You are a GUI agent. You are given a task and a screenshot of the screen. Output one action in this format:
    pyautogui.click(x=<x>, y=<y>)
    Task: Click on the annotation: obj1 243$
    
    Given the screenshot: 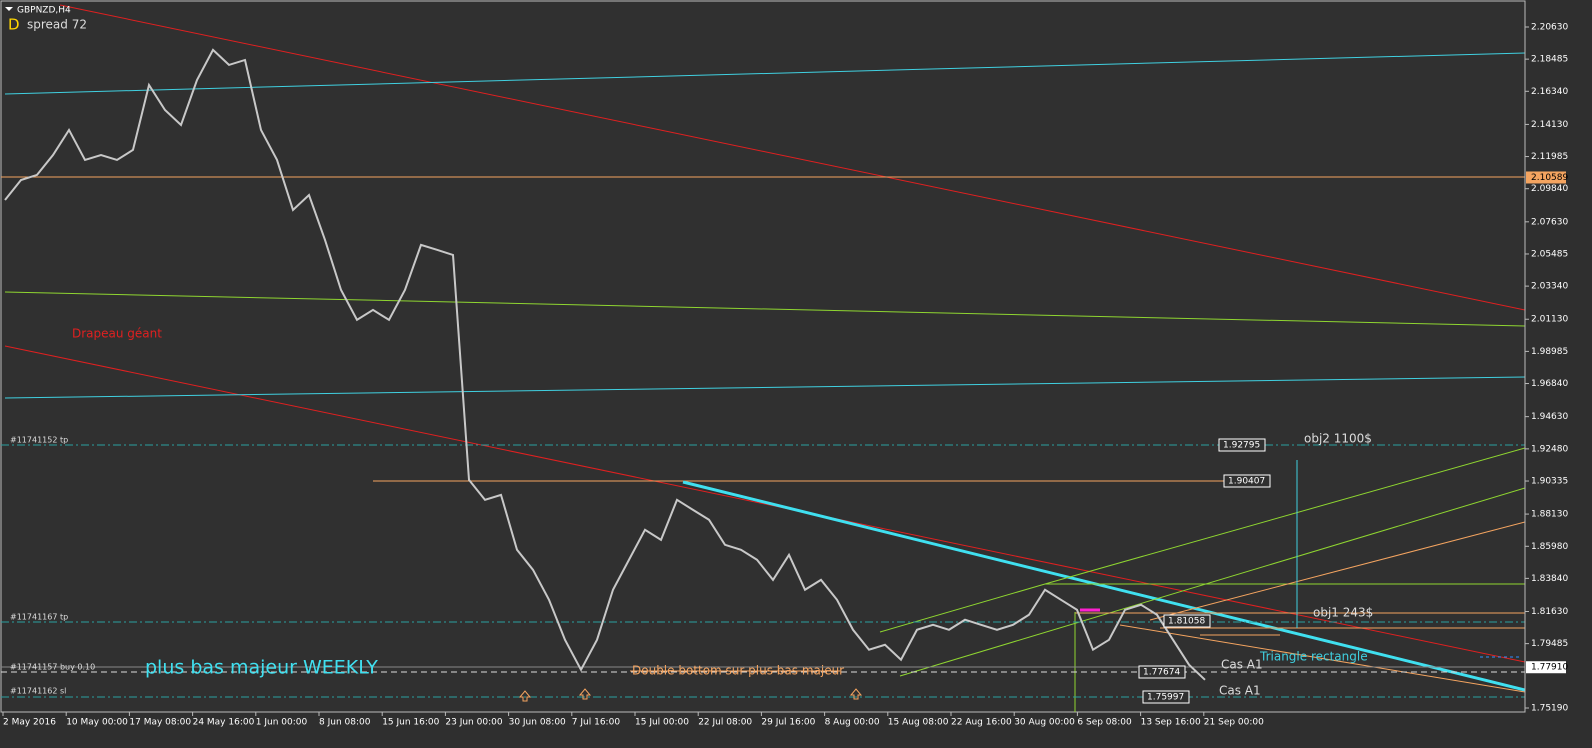 What is the action you would take?
    pyautogui.click(x=1343, y=613)
    